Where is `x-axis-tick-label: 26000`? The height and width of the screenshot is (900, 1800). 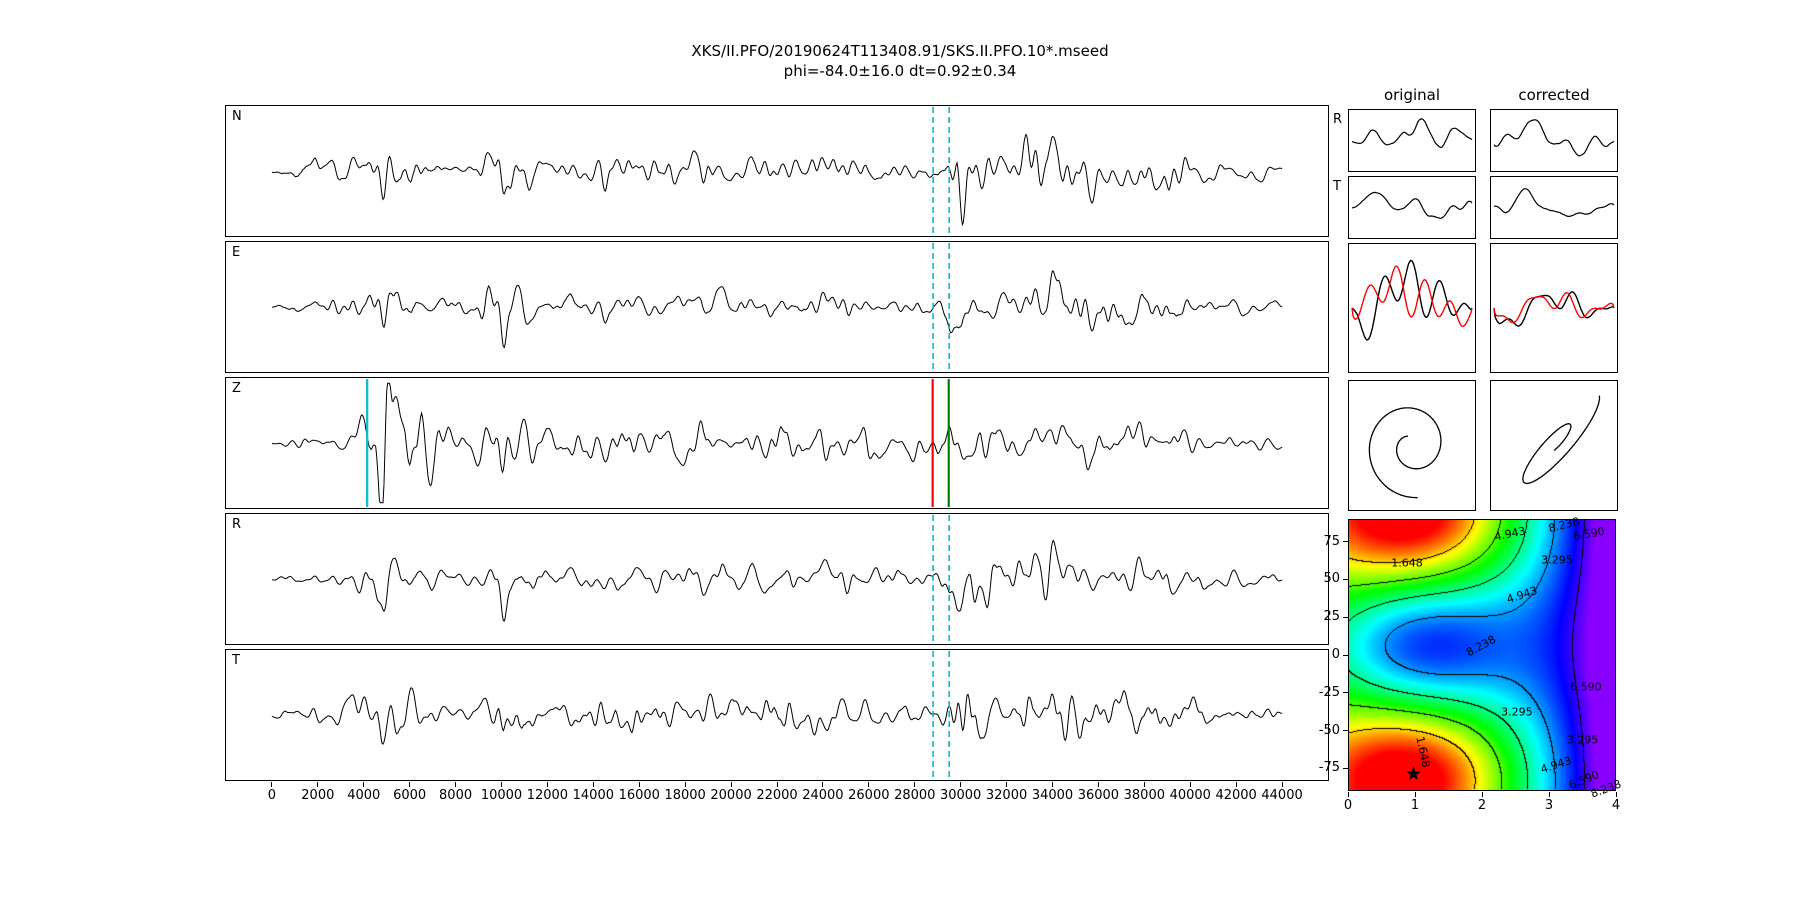 x-axis-tick-label: 26000 is located at coordinates (869, 795).